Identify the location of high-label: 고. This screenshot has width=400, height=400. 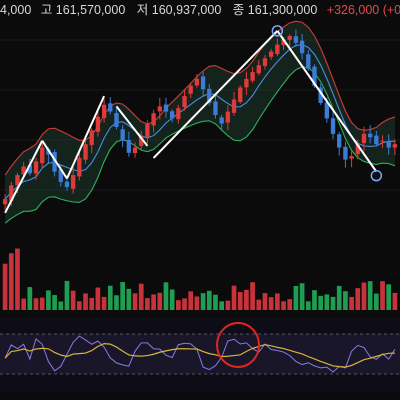
(47, 10).